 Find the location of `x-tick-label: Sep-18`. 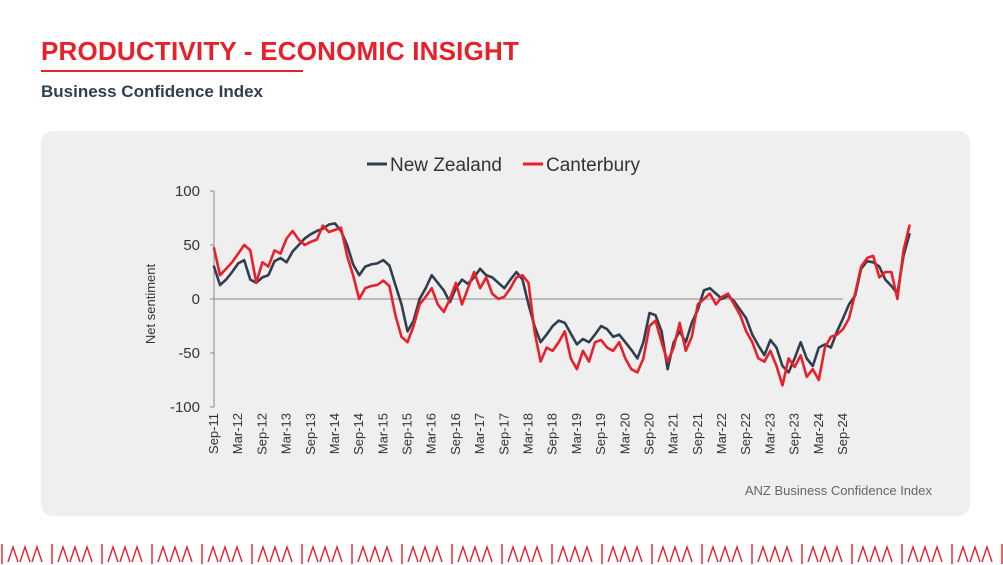

x-tick-label: Sep-18 is located at coordinates (552, 434).